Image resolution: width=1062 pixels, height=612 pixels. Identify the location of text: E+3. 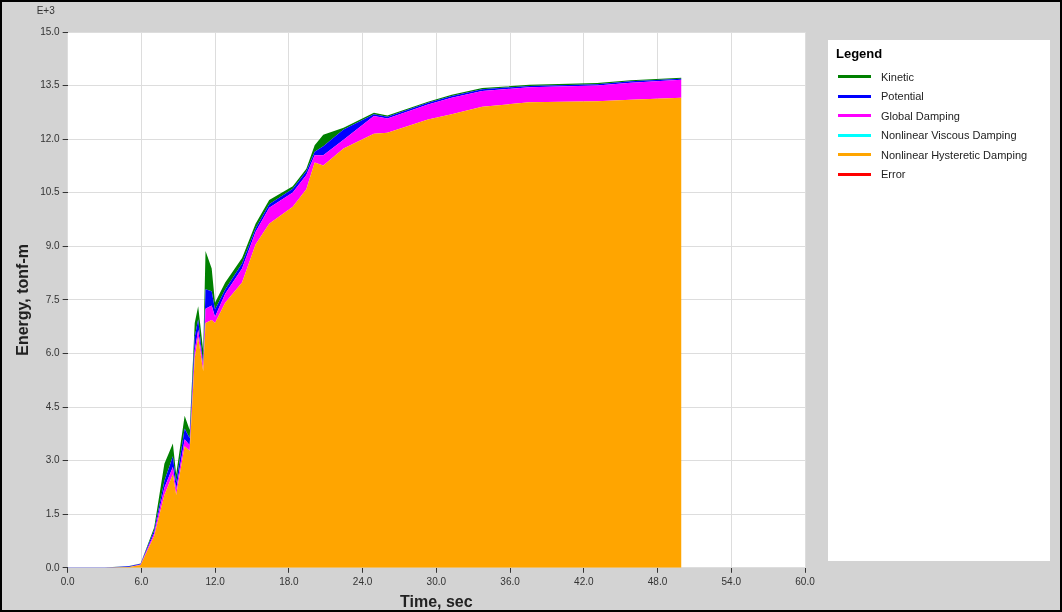
(46, 10).